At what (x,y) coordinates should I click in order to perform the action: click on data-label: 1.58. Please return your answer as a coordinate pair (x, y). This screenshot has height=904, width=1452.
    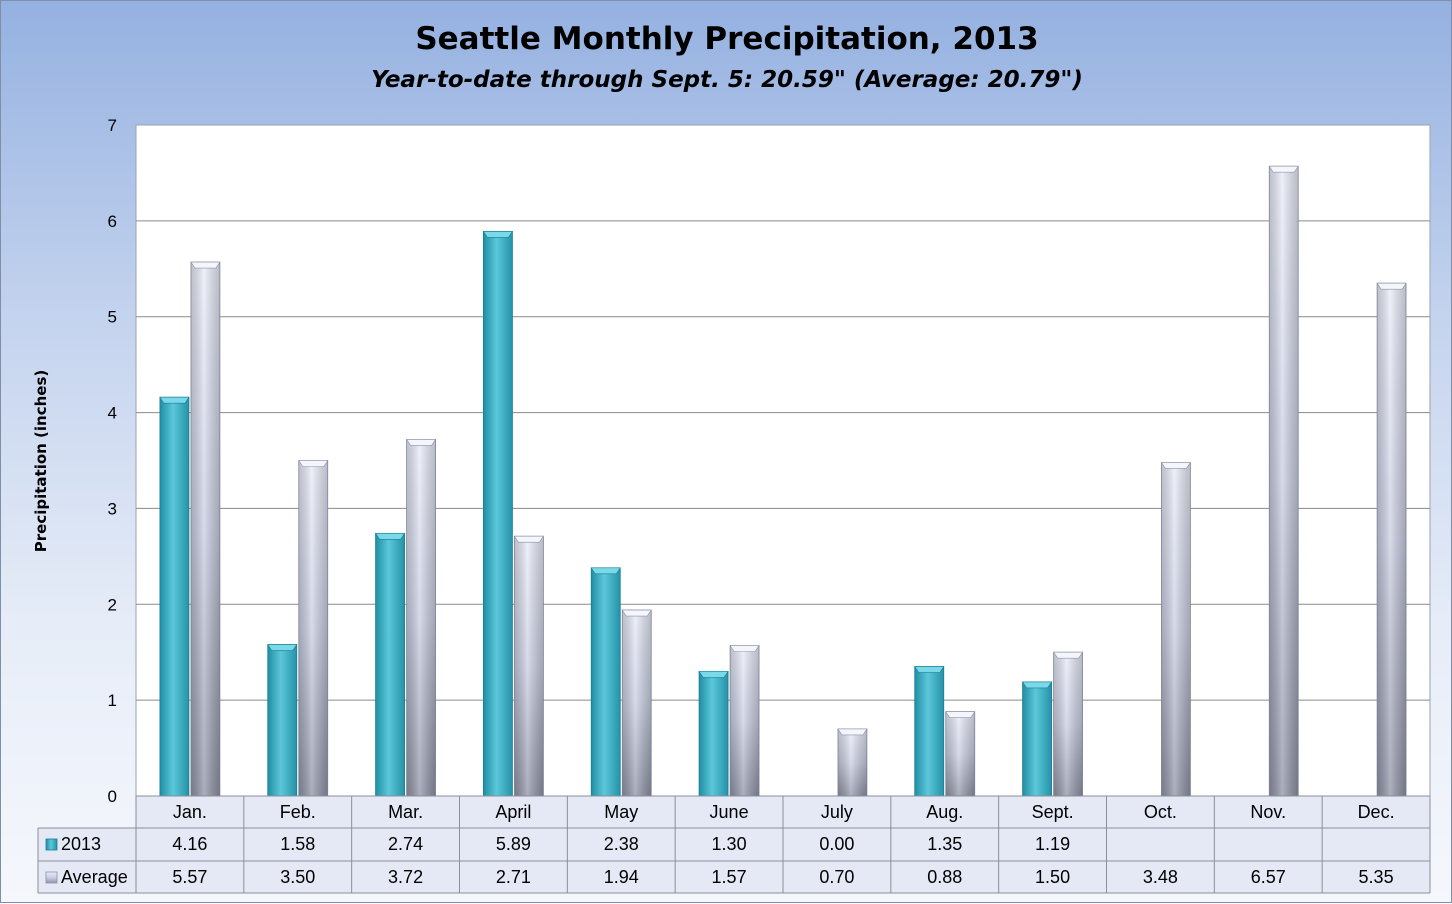
    Looking at the image, I should click on (297, 844).